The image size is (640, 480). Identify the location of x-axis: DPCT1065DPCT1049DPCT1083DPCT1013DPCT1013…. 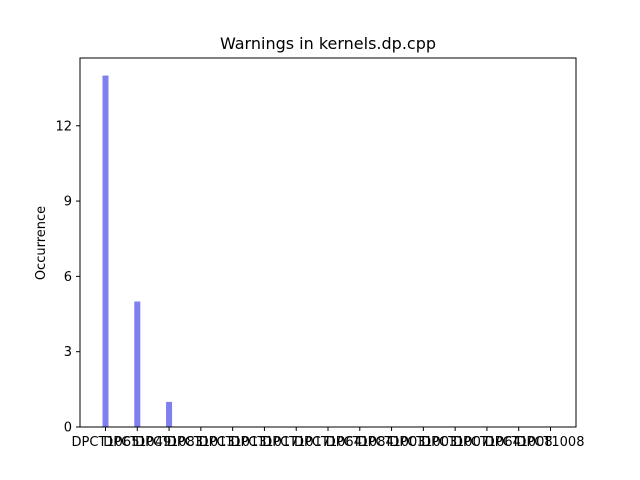
(328, 438).